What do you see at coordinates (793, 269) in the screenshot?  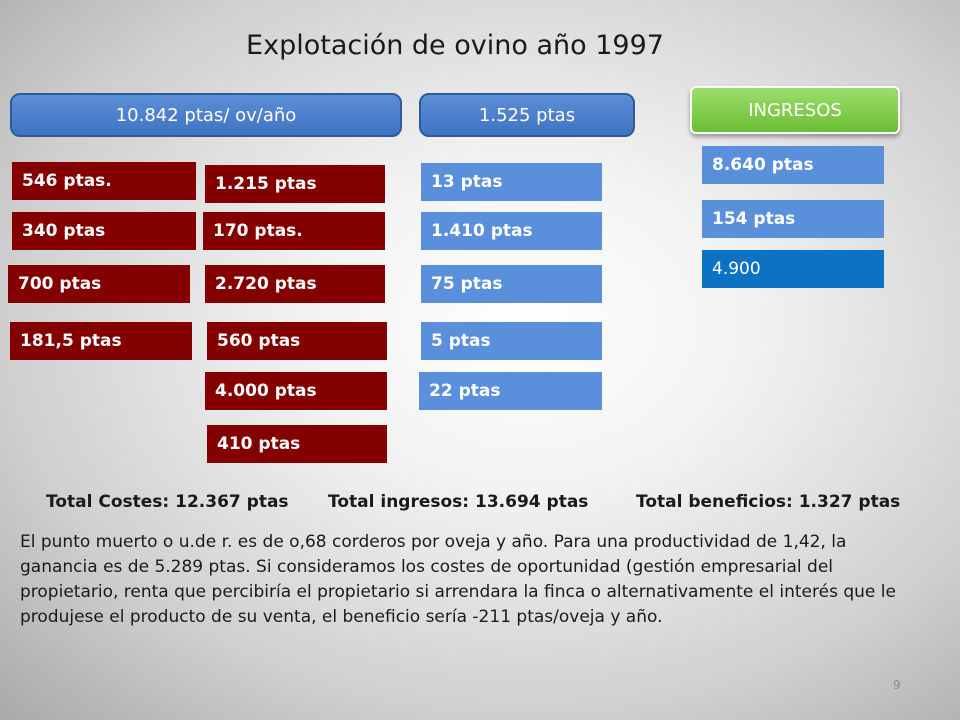 I see `income-box: 4.900` at bounding box center [793, 269].